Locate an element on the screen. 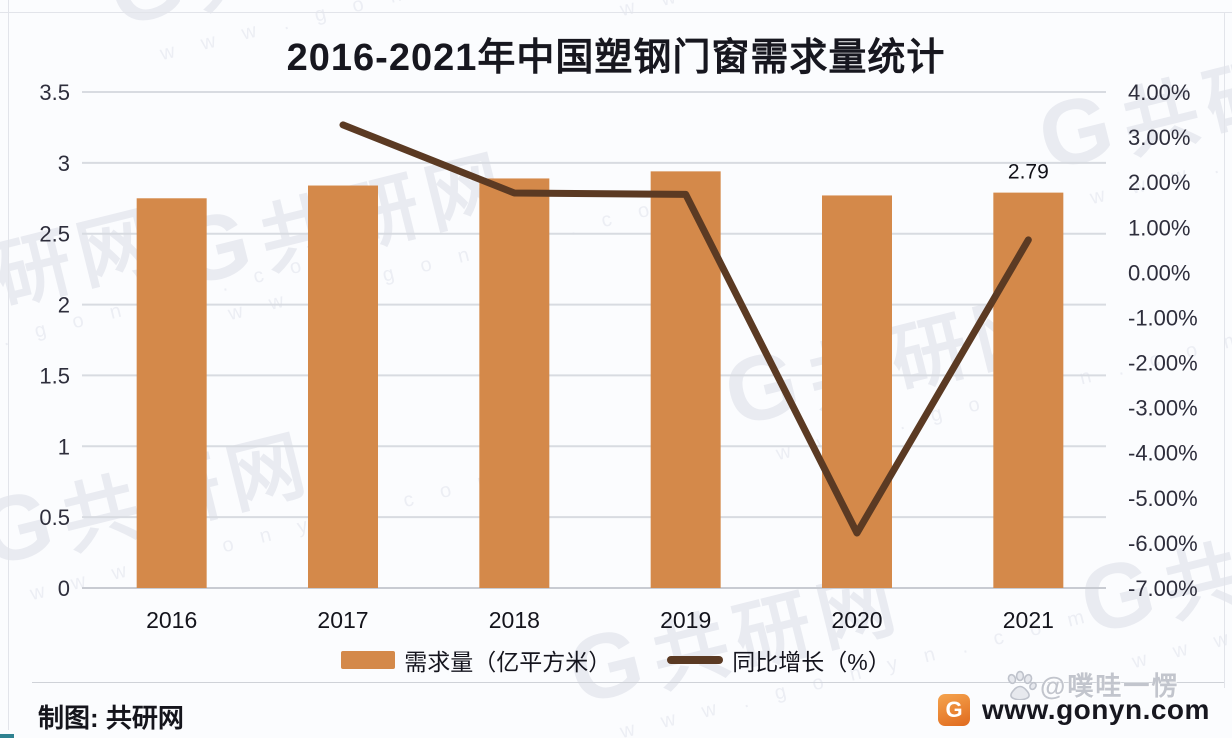 This screenshot has height=738, width=1232. legend-label-growth: 同比增长（%） is located at coordinates (811, 662).